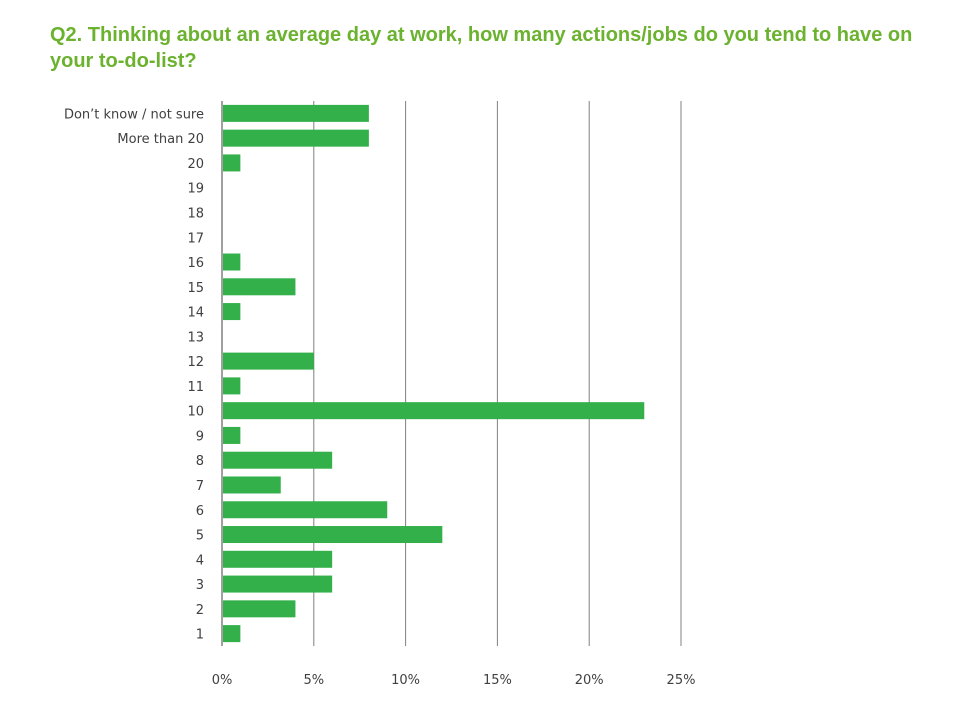  I want to click on category-label: 7, so click(200, 486).